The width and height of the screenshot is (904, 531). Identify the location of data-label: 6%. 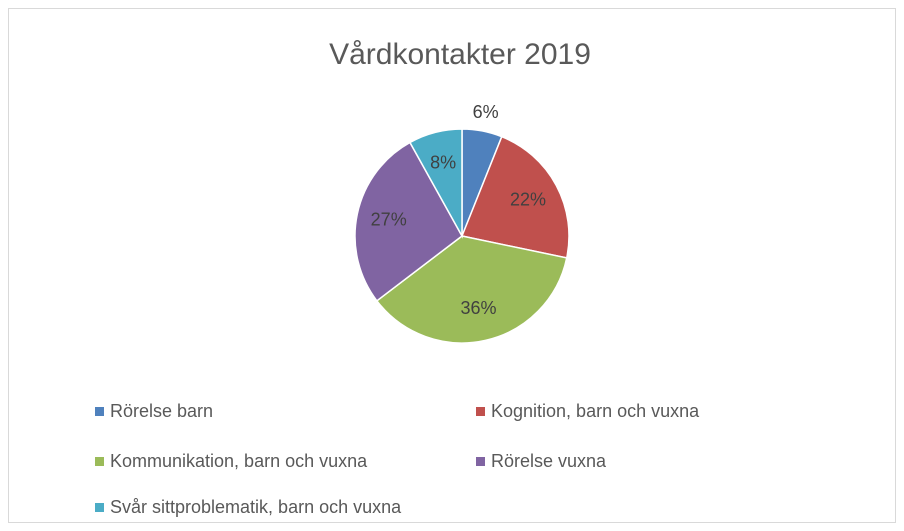
(486, 112).